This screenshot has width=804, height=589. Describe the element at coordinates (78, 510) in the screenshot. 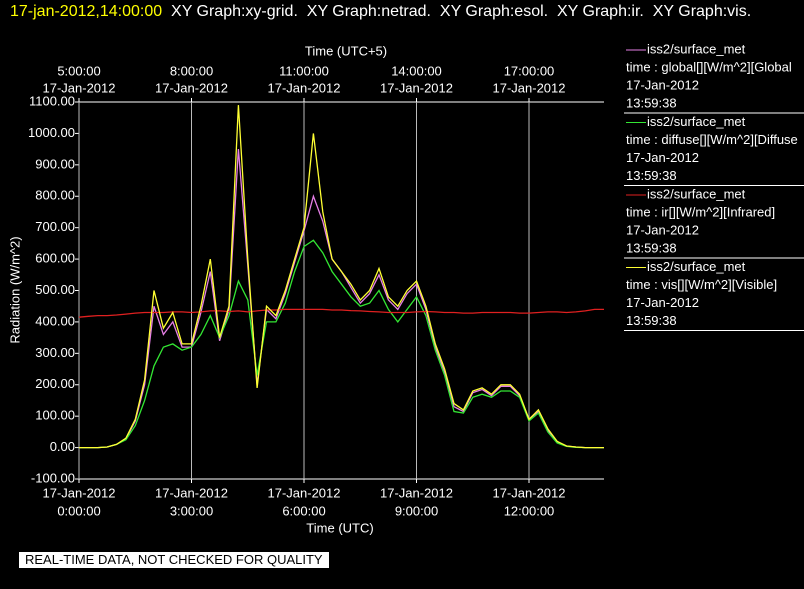

I see `x-tick-label: 0:00:00` at that location.